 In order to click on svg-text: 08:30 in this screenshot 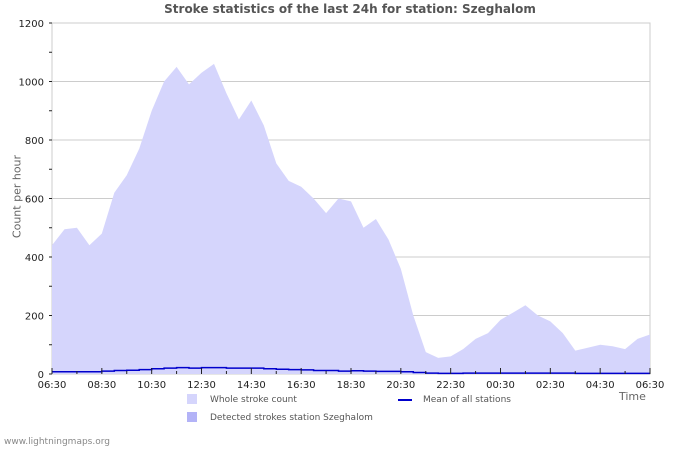, I will do `click(101, 385)`.